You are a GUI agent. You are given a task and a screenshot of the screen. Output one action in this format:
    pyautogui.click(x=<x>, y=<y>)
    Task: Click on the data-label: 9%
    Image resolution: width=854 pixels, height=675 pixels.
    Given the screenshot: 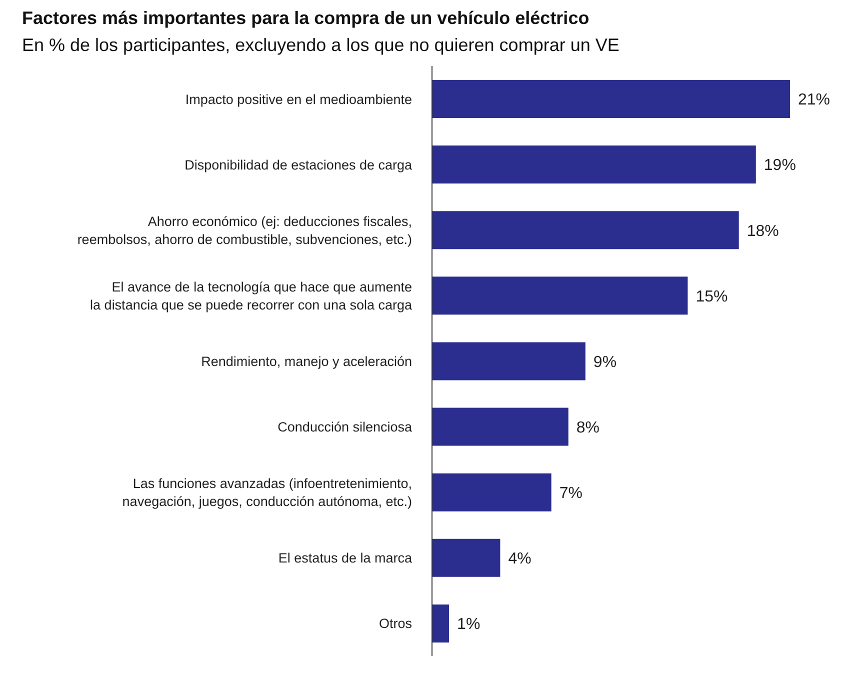 What is the action you would take?
    pyautogui.click(x=605, y=362)
    